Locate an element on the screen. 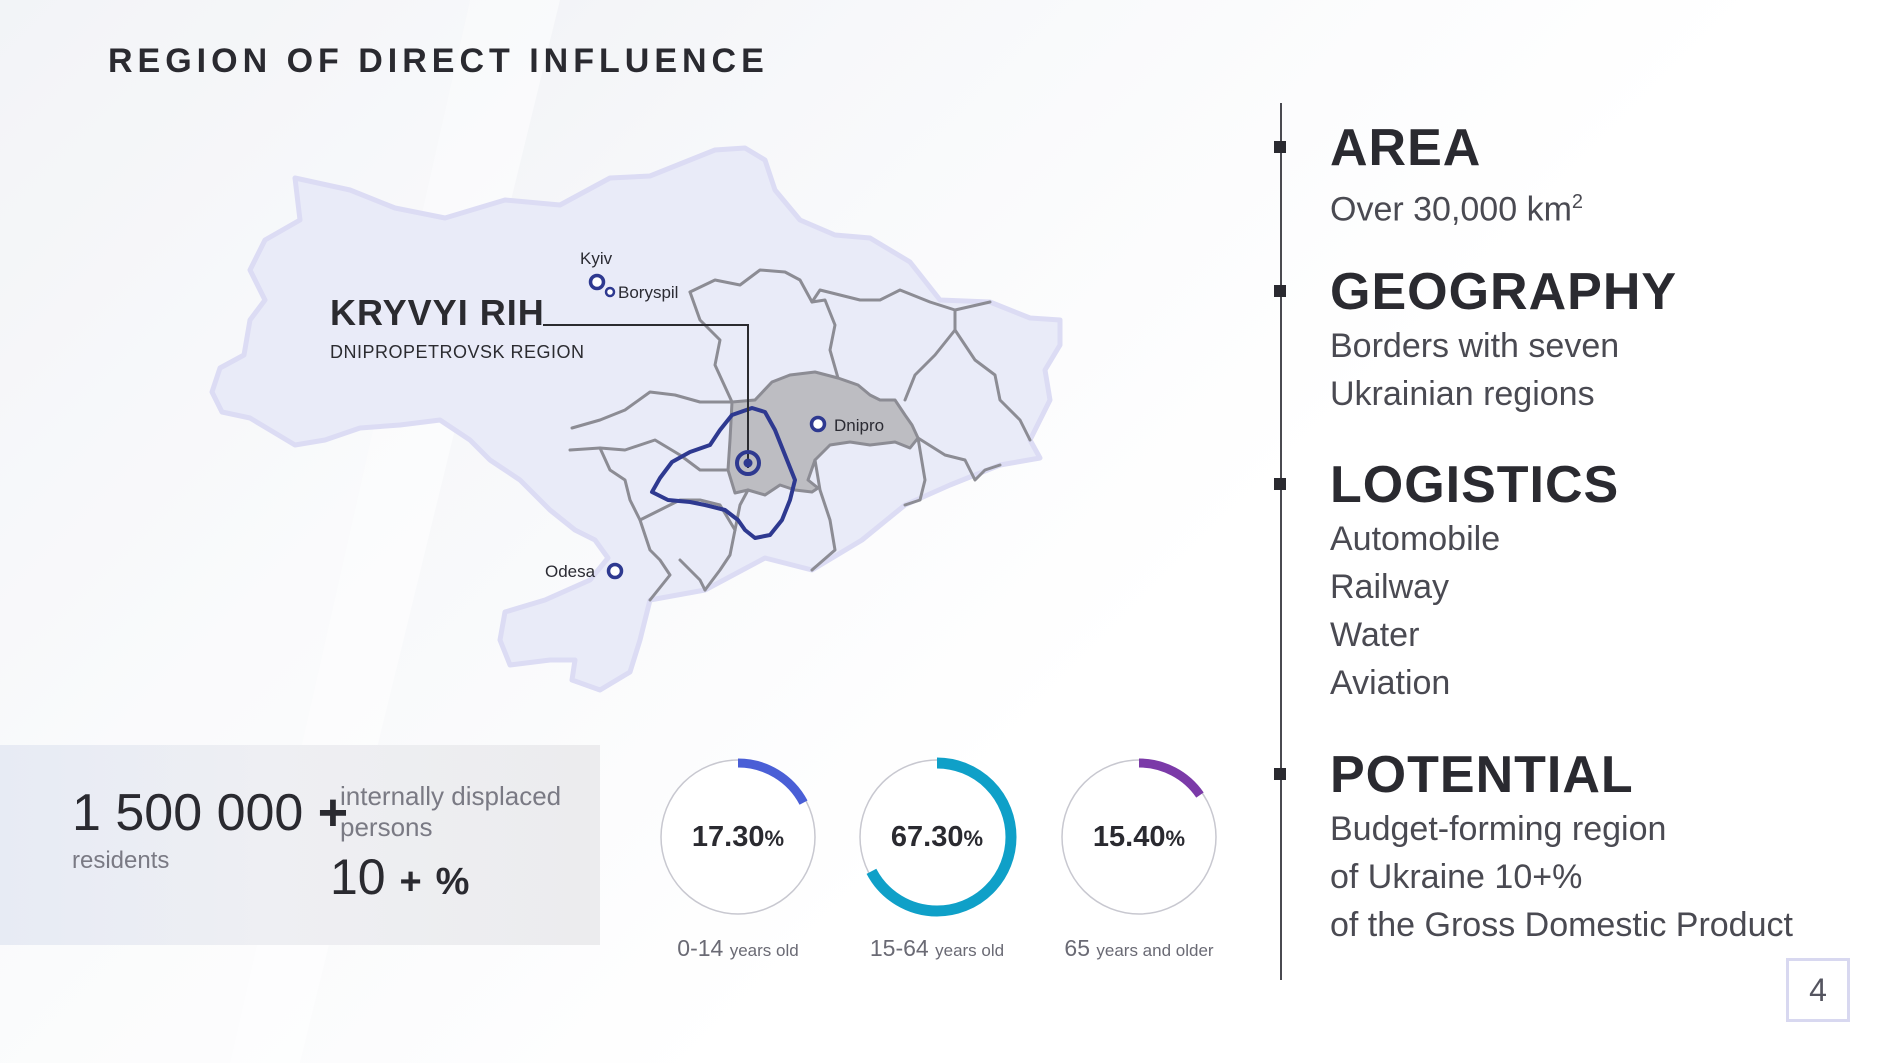 The image size is (1890, 1063). timeline-bullet-geography is located at coordinates (1280, 291).